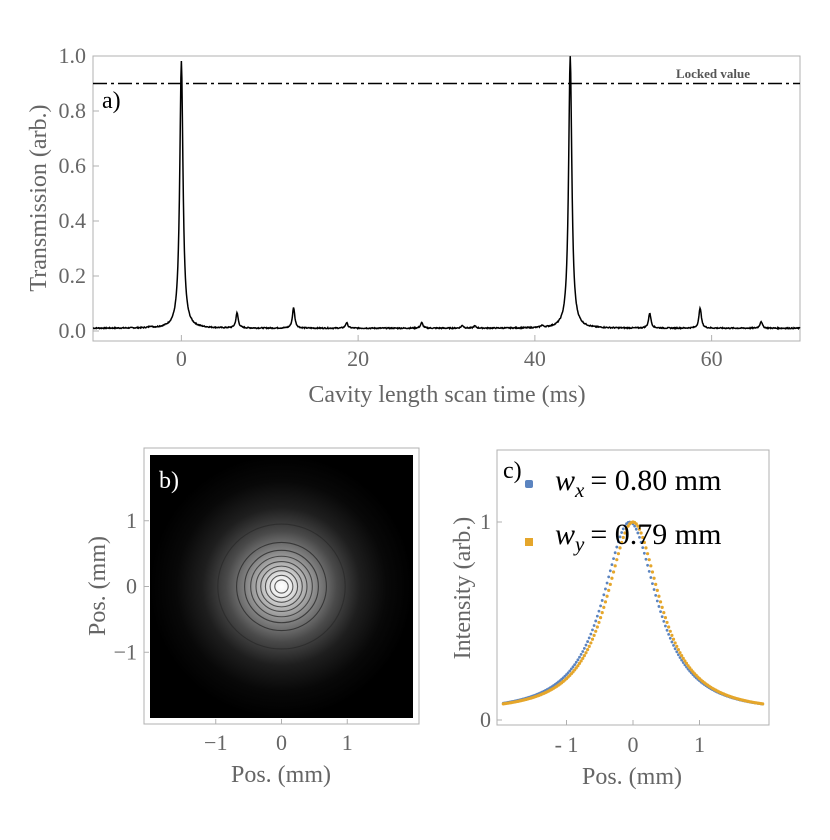 This screenshot has height=840, width=830. I want to click on x-tick-label-a: 20, so click(358, 358).